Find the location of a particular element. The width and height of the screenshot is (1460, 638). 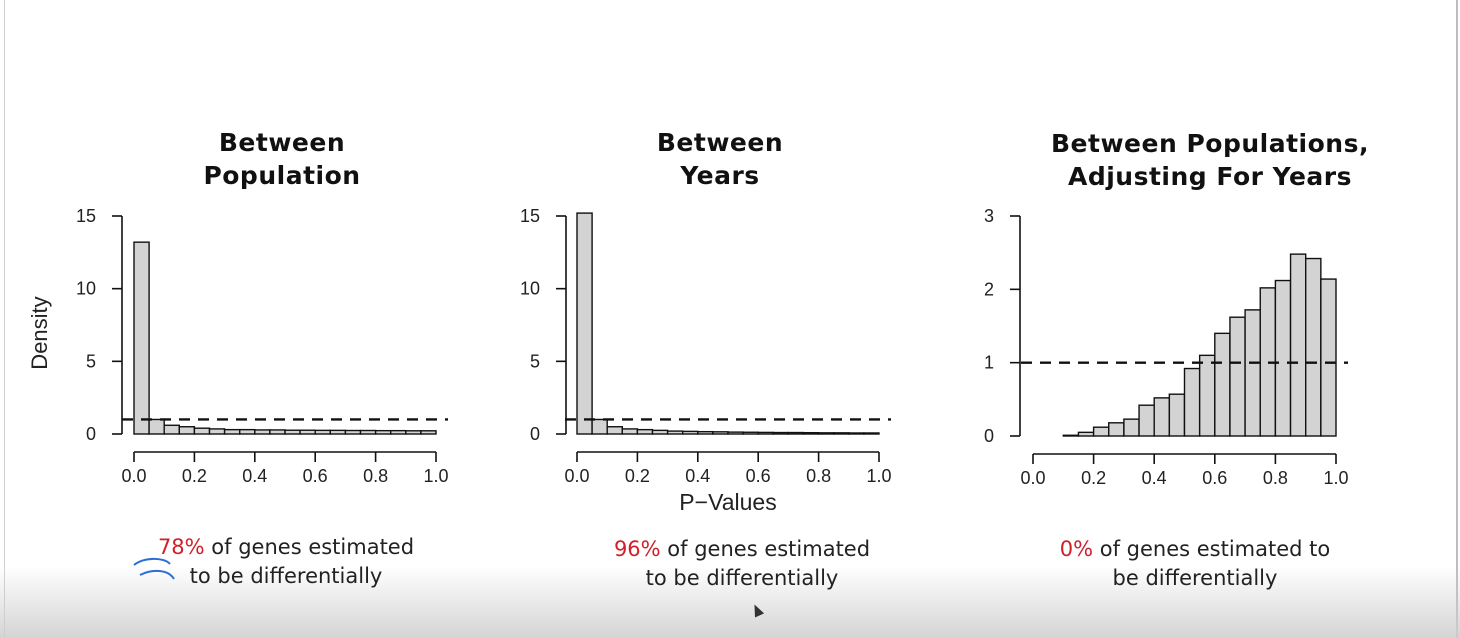

chart2-x-tick-label-3: 0.6 is located at coordinates (758, 476).